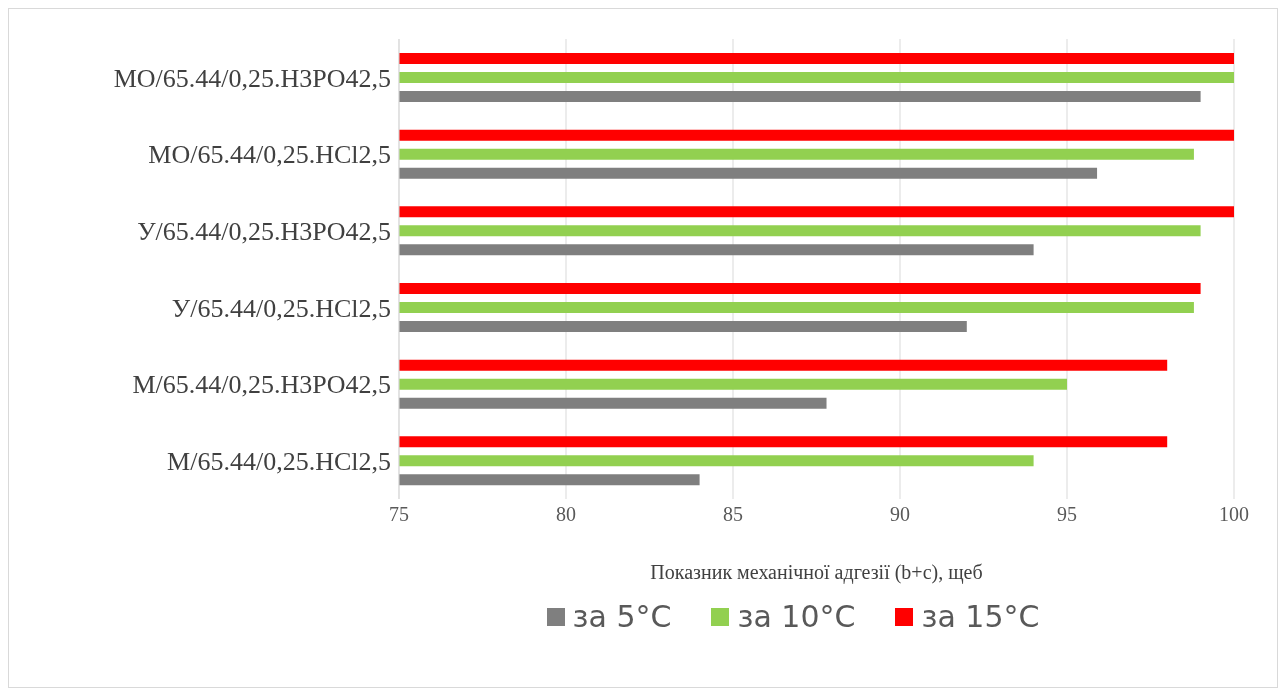 The height and width of the screenshot is (698, 1288). What do you see at coordinates (252, 78) in the screenshot?
I see `y-tick-label: MO/65.44/0,25.H3PO42,5` at bounding box center [252, 78].